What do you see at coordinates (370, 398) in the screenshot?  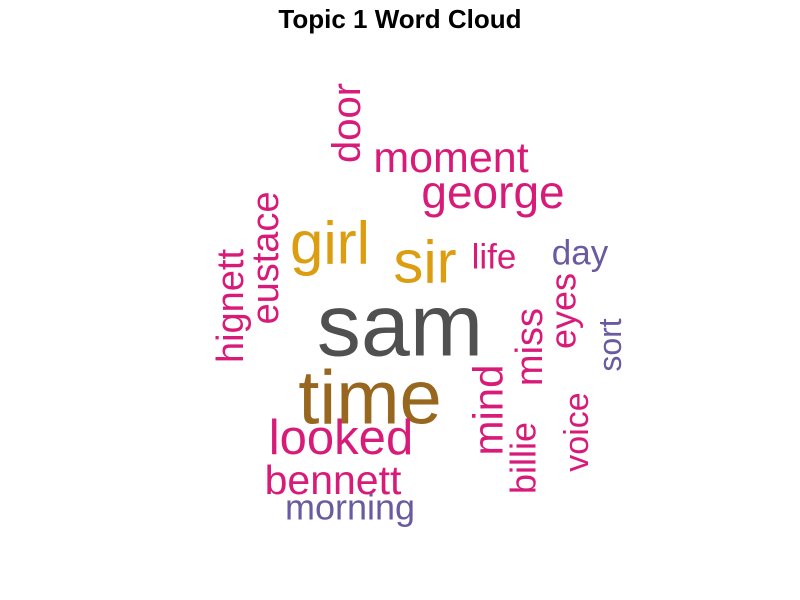 I see `word-time: time` at bounding box center [370, 398].